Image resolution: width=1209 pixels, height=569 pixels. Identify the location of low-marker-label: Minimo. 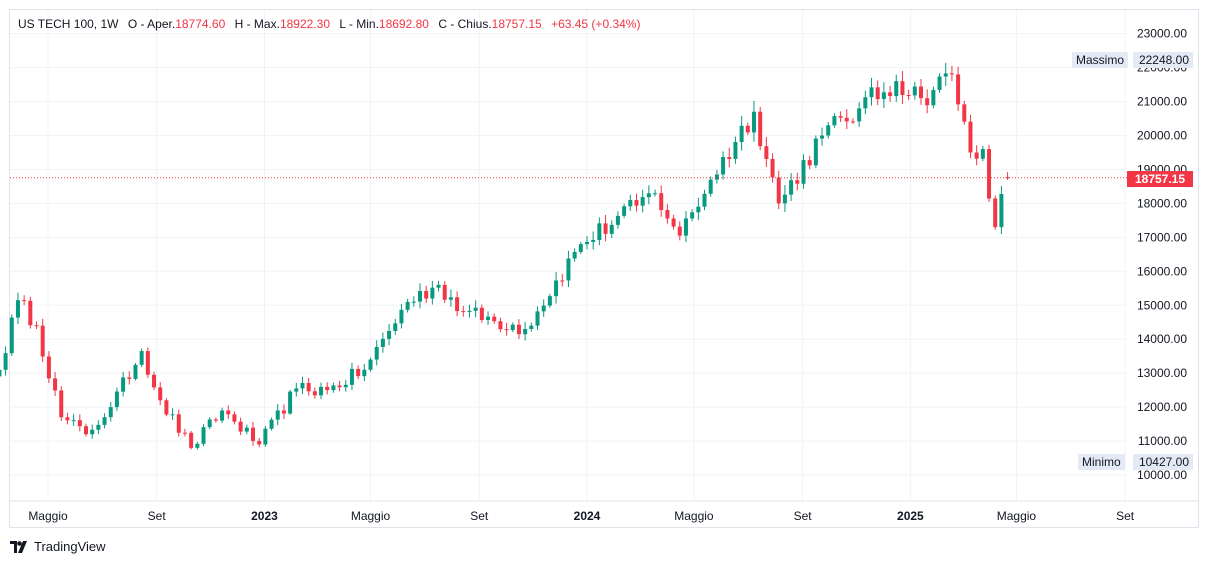
(1101, 462).